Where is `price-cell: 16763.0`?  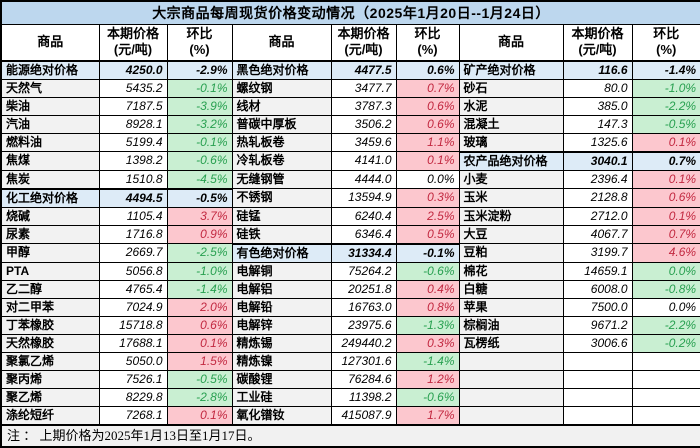 price-cell: 16763.0 is located at coordinates (363, 307).